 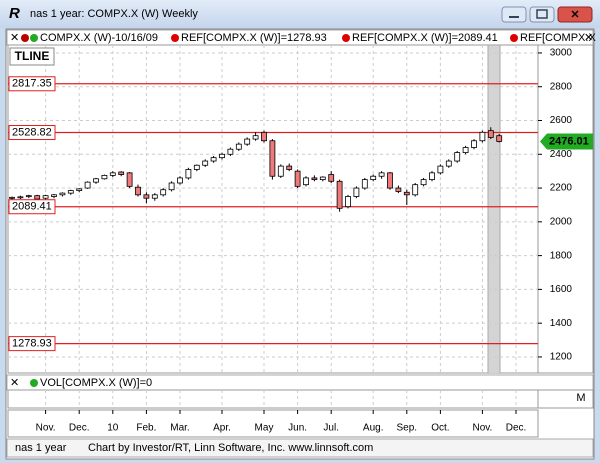 I want to click on close-button, so click(x=575, y=14).